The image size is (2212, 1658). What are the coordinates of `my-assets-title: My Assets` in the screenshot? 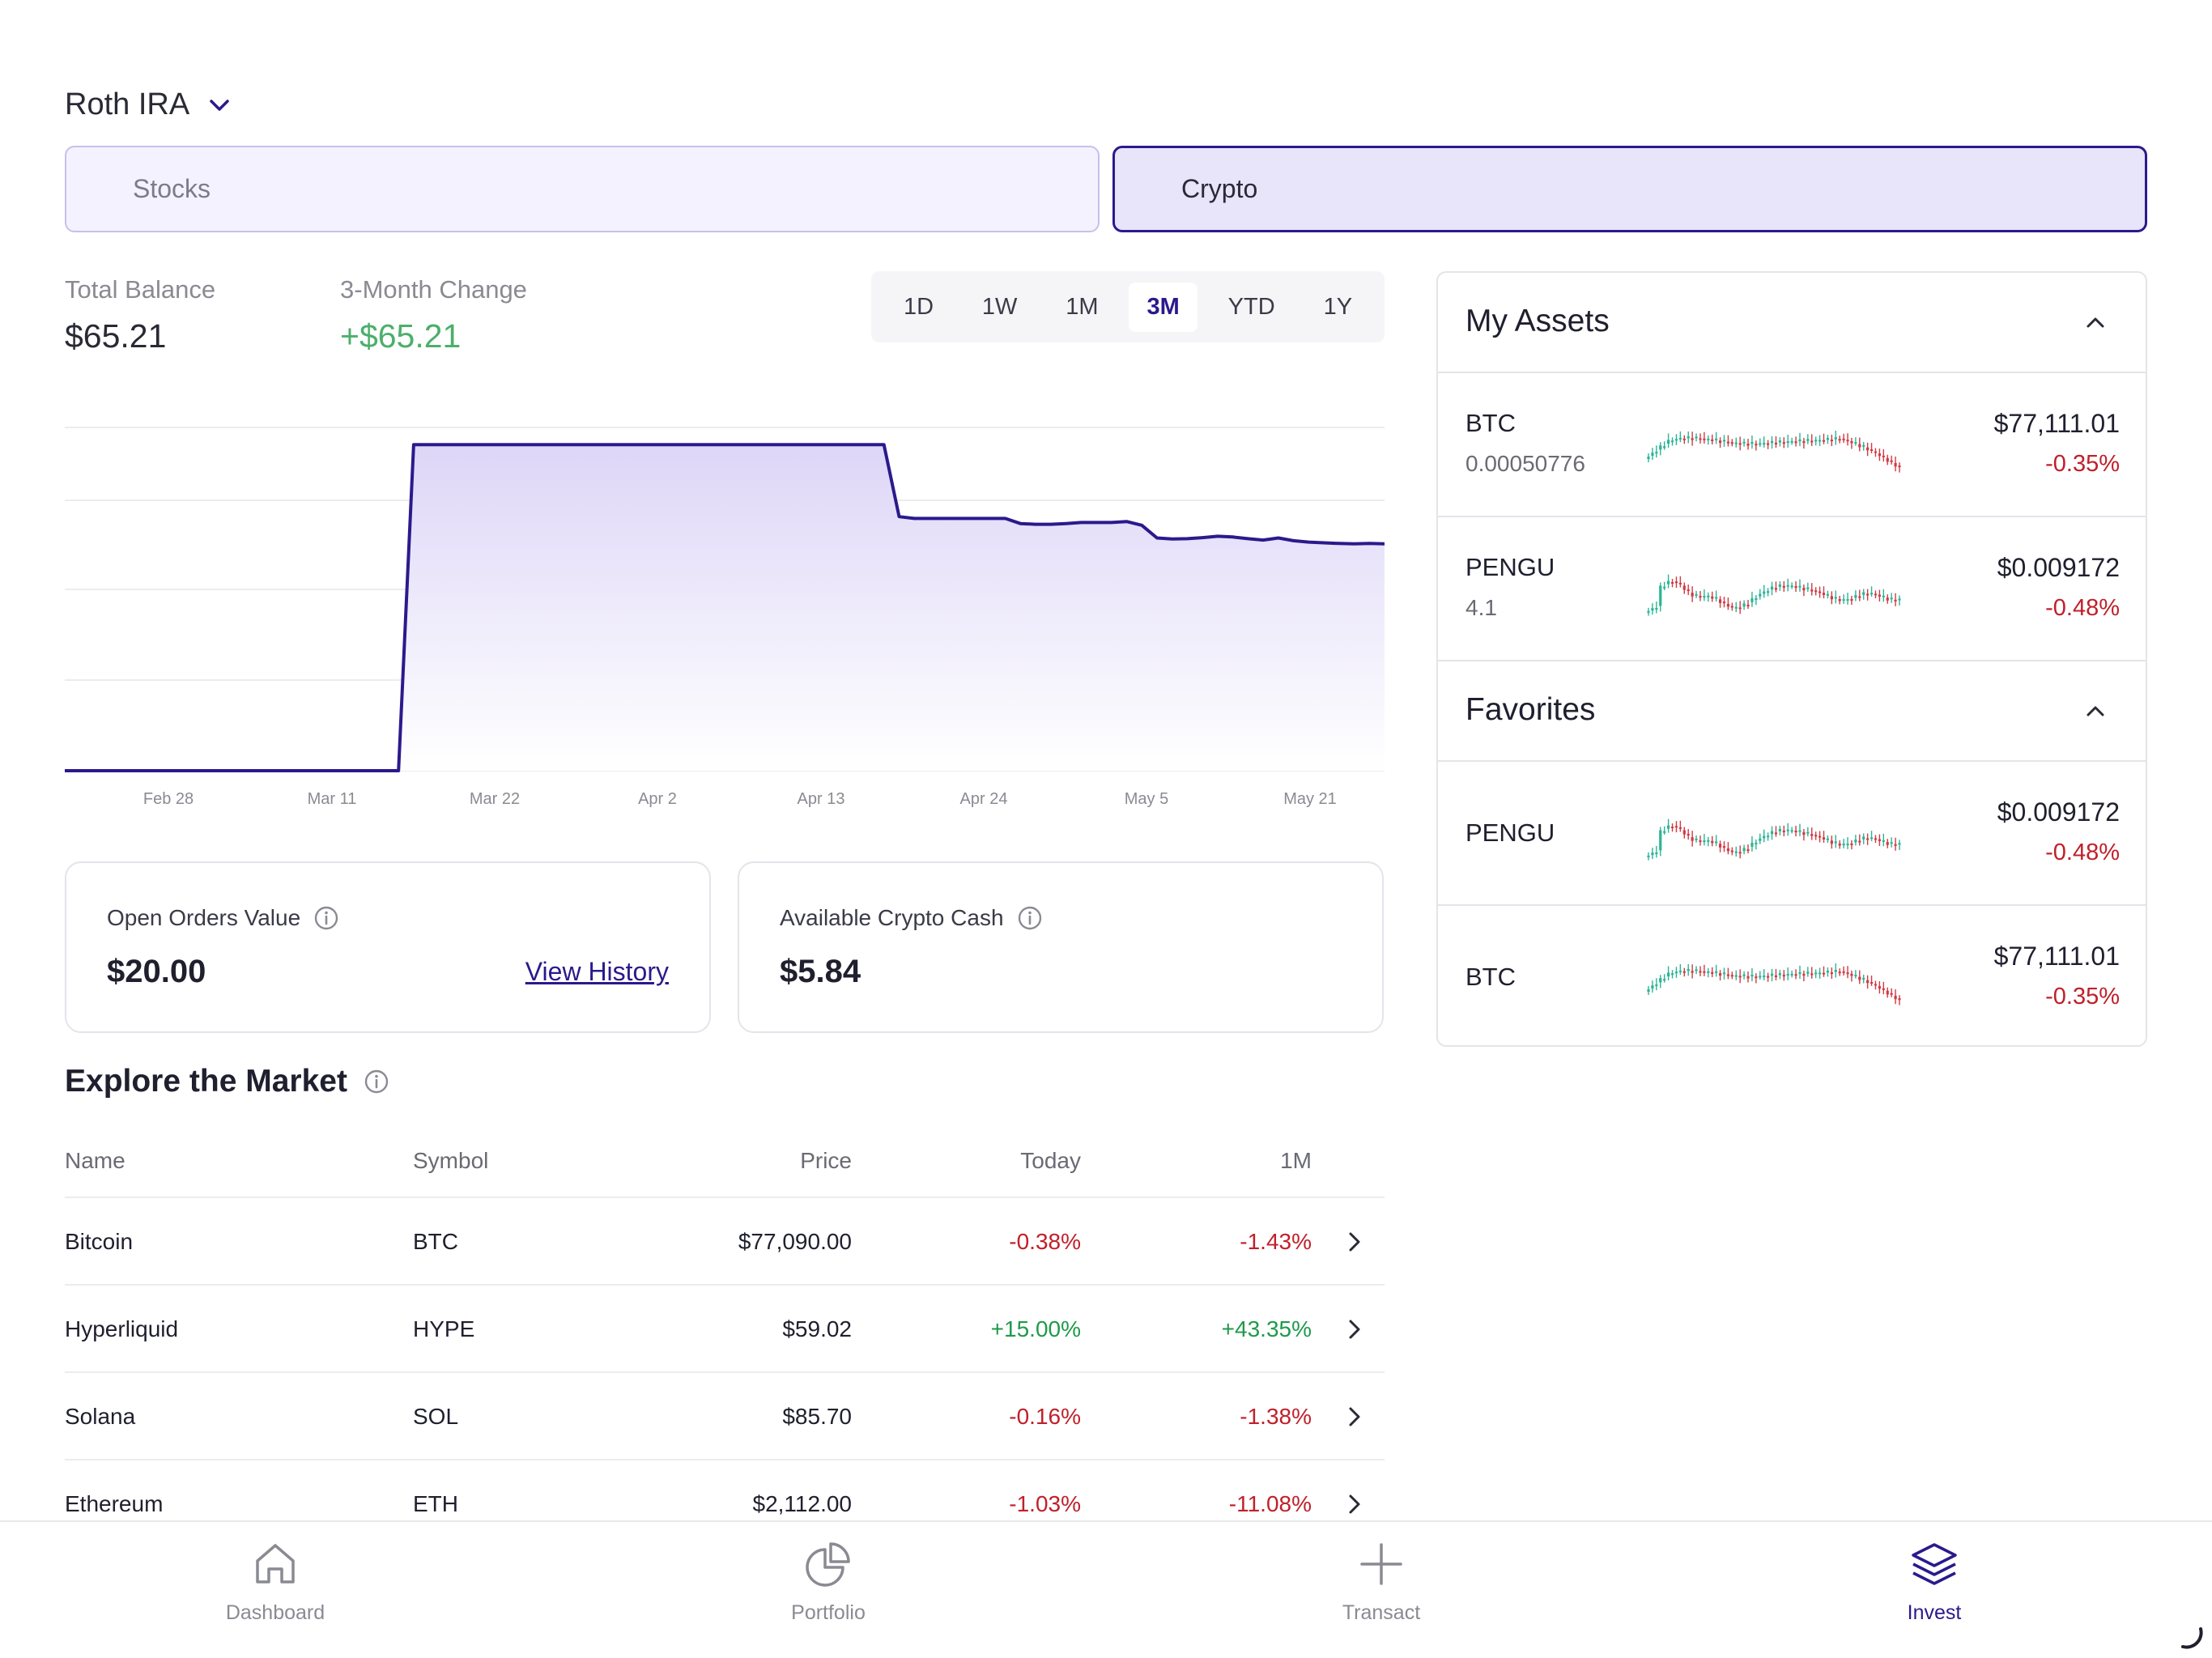 It's located at (1538, 321).